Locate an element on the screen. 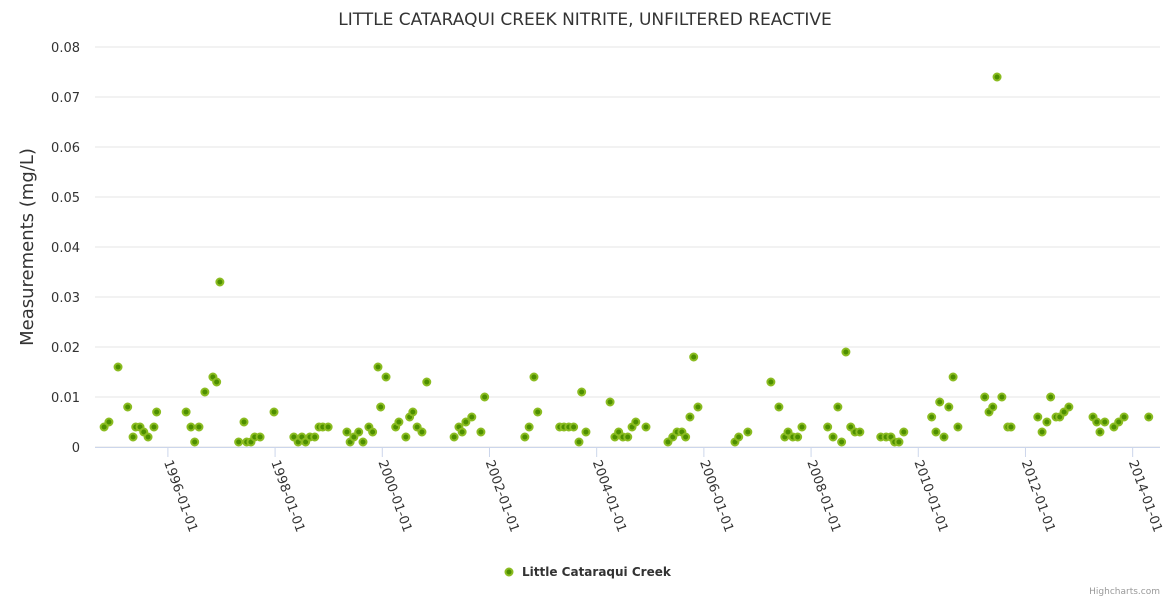 The height and width of the screenshot is (604, 1170). y-axis-ticks: 0 0.01 0.02 0.03 0.04 0.05 0.06 0.07 0.08 is located at coordinates (65, 248).